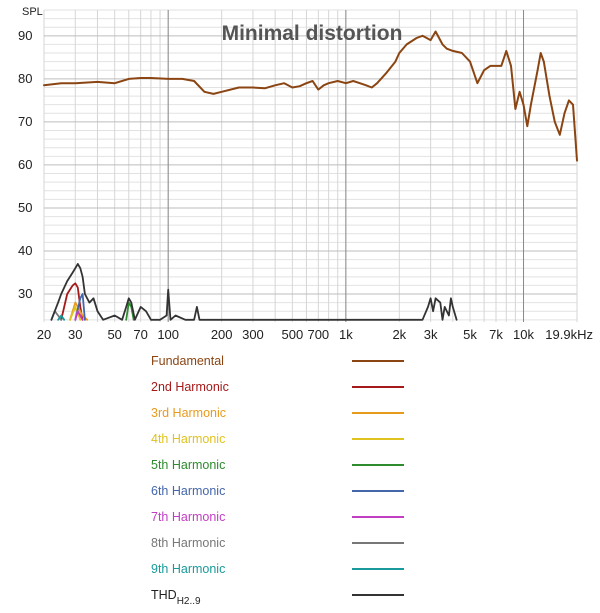 Image resolution: width=600 pixels, height=613 pixels. What do you see at coordinates (72, 301) in the screenshot?
I see `series-line-2nd-harmonic` at bounding box center [72, 301].